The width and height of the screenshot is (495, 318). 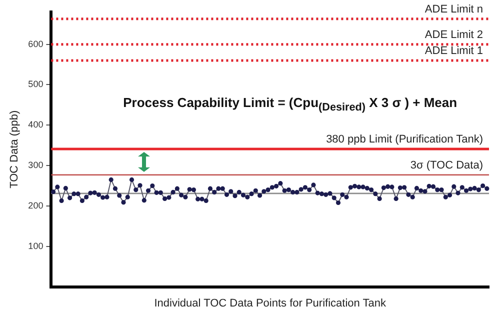 I want to click on annotation: Process Capability Limit = (Cpu$_{(Desired)}$ X 3 σ ) + Mean, so click(x=290, y=104).